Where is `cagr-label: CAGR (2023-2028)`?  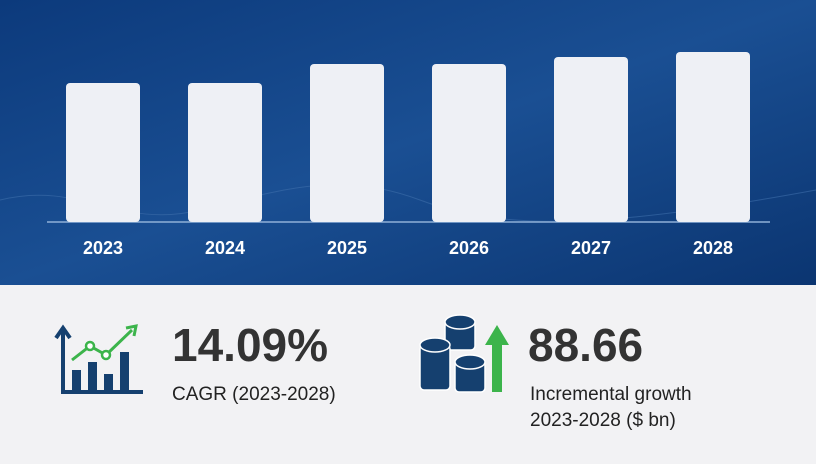 cagr-label: CAGR (2023-2028) is located at coordinates (254, 394).